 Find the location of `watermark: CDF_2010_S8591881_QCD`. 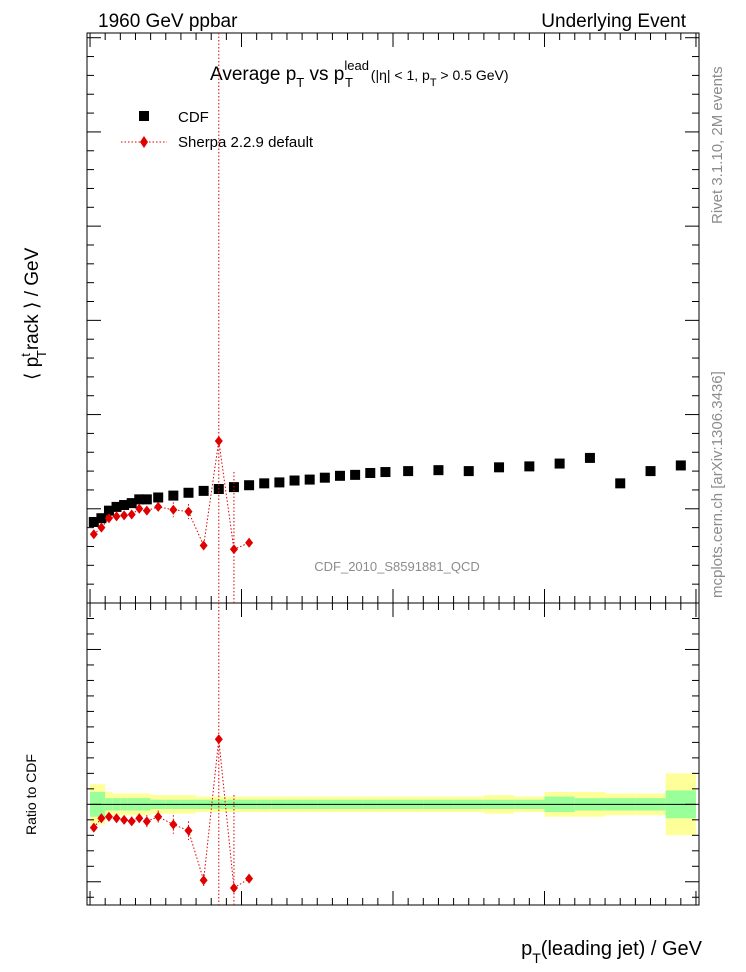

watermark: CDF_2010_S8591881_QCD is located at coordinates (397, 566).